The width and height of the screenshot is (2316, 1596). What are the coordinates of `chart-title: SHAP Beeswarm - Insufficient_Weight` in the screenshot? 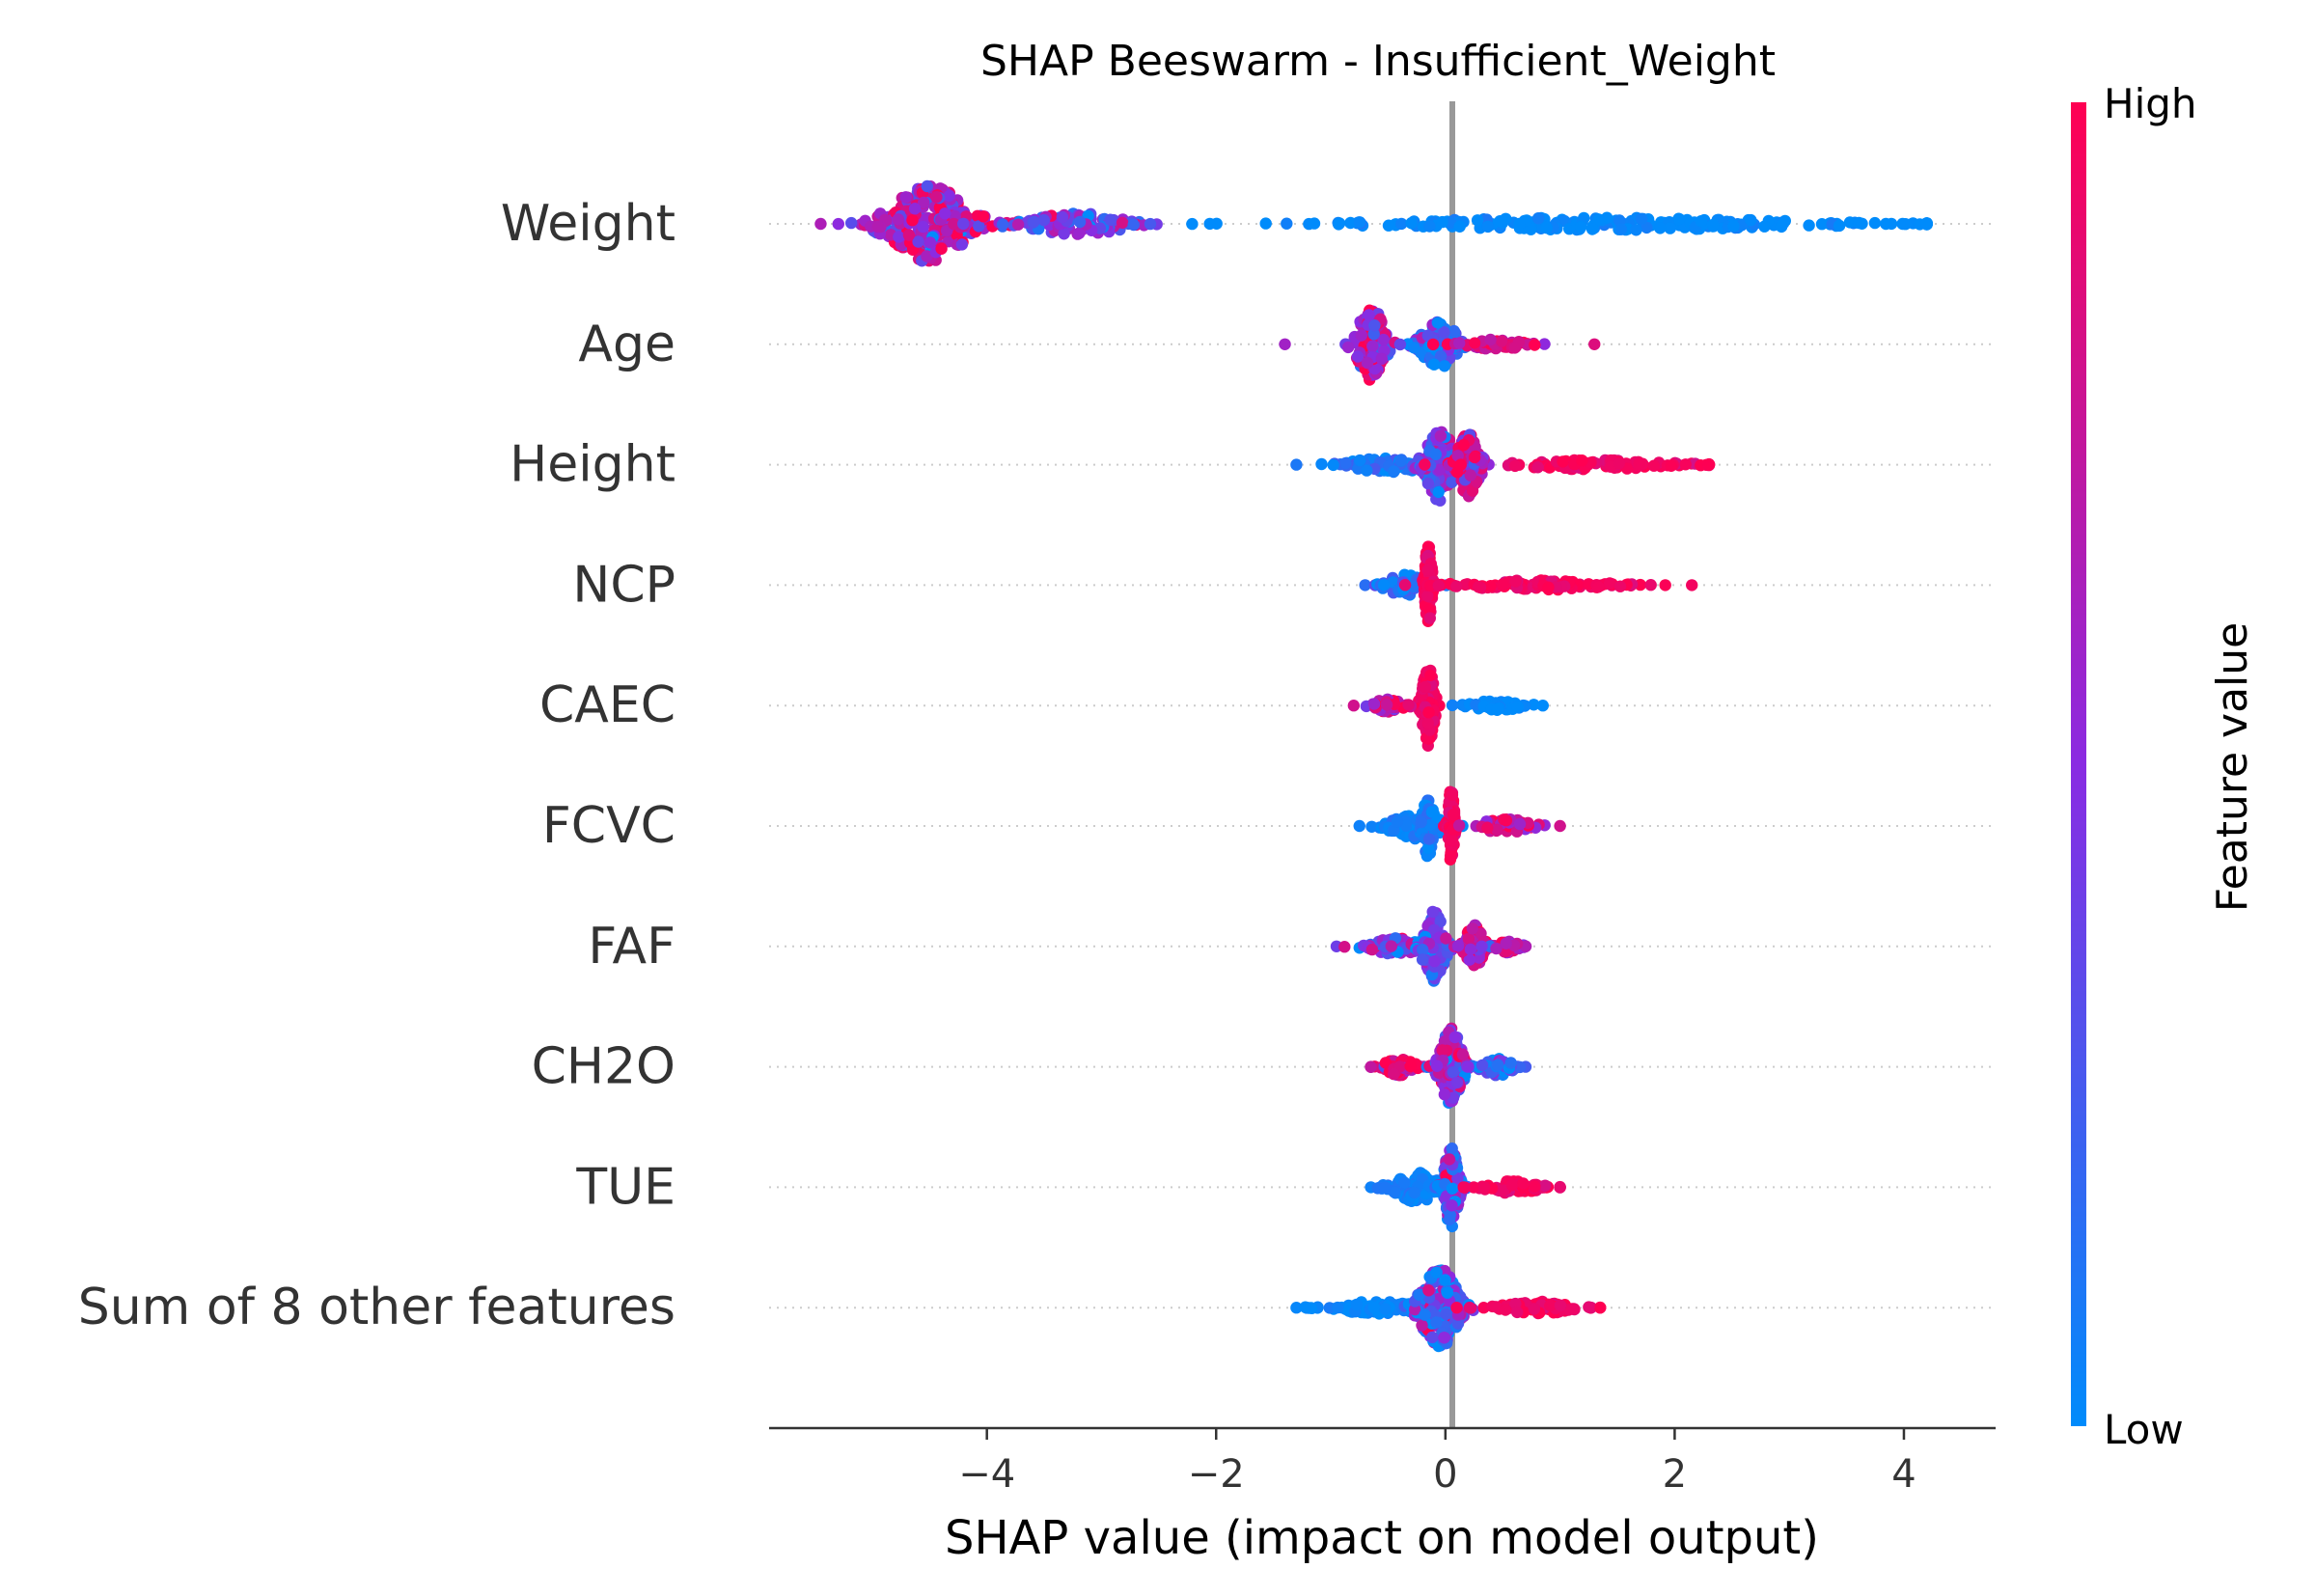 It's located at (1378, 62).